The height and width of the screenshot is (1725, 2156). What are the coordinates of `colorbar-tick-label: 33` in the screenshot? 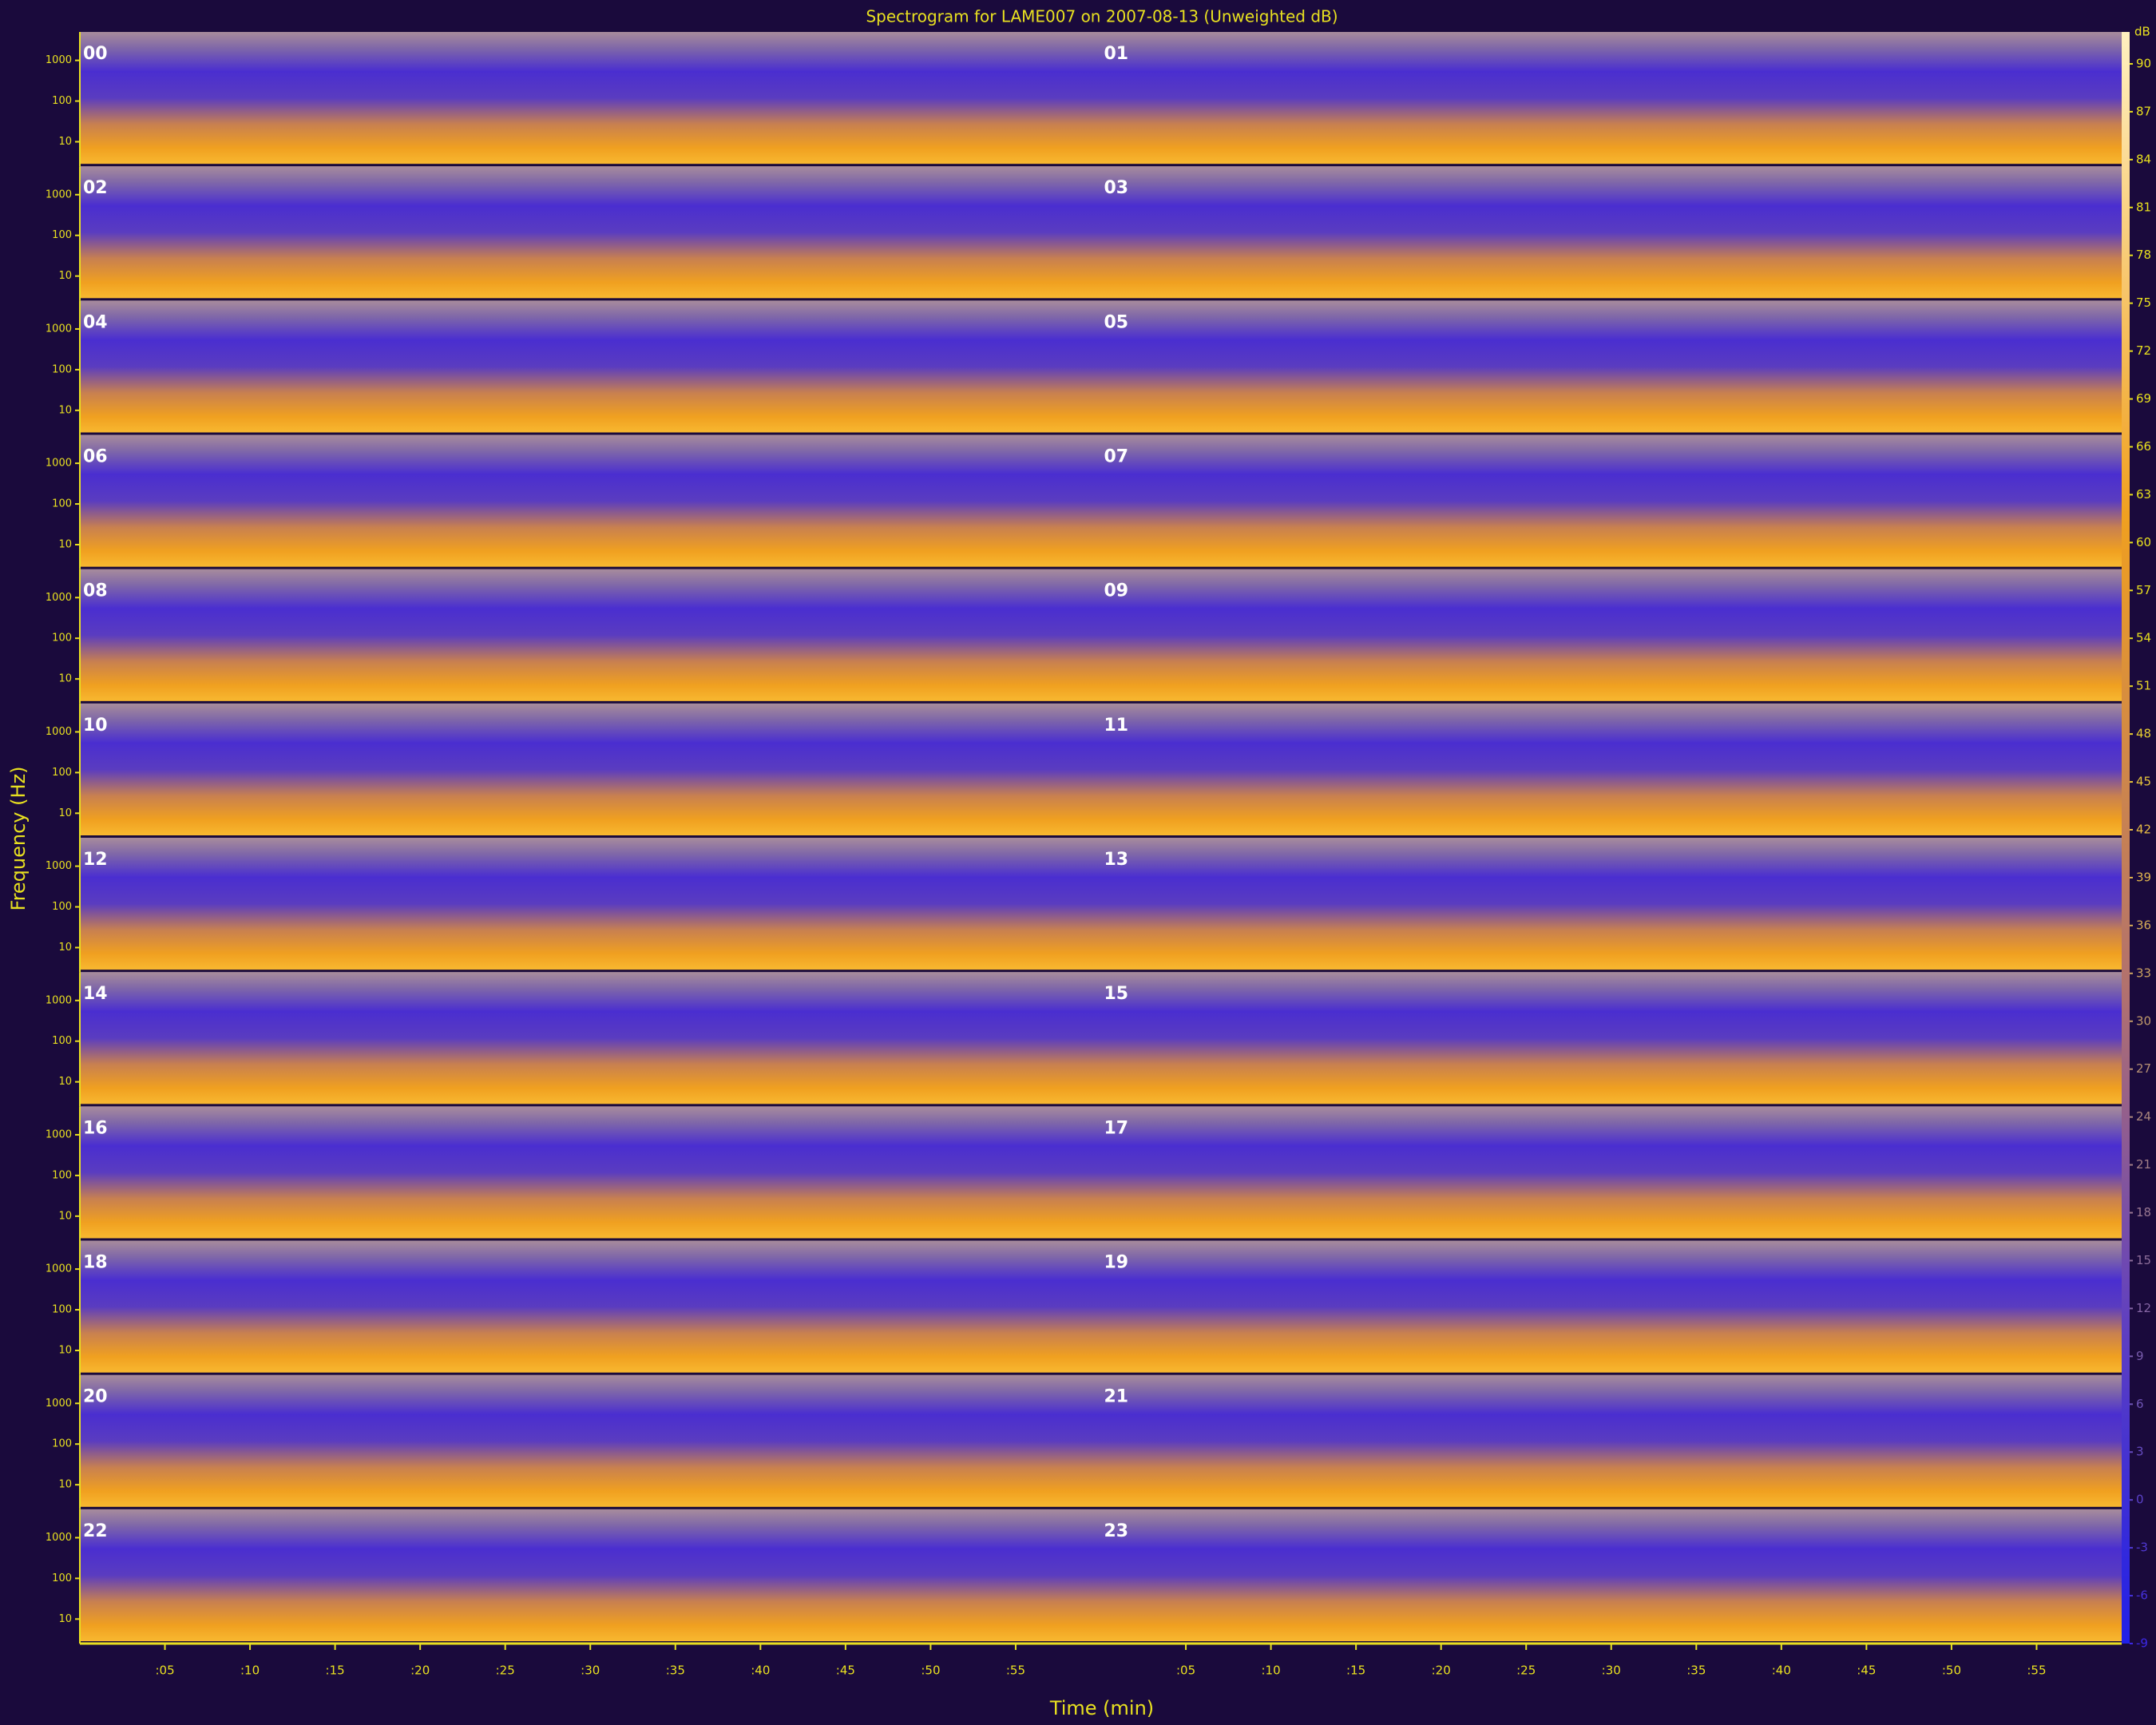 It's located at (2143, 973).